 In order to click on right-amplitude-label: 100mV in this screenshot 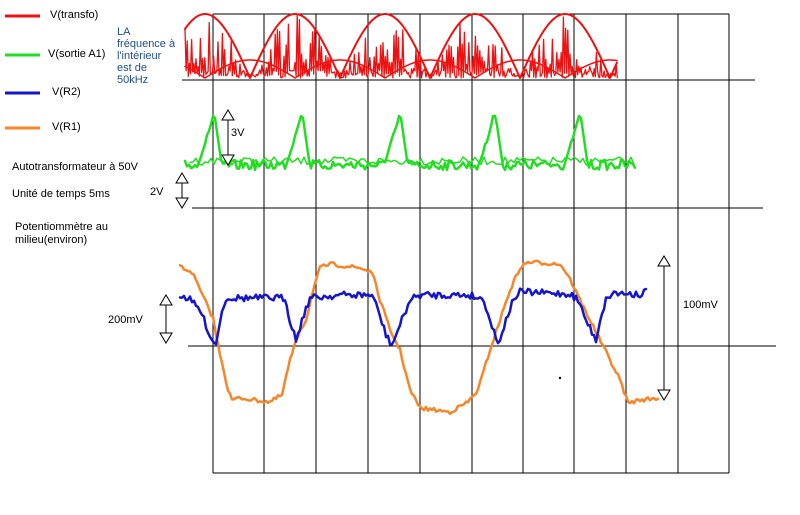, I will do `click(700, 305)`.